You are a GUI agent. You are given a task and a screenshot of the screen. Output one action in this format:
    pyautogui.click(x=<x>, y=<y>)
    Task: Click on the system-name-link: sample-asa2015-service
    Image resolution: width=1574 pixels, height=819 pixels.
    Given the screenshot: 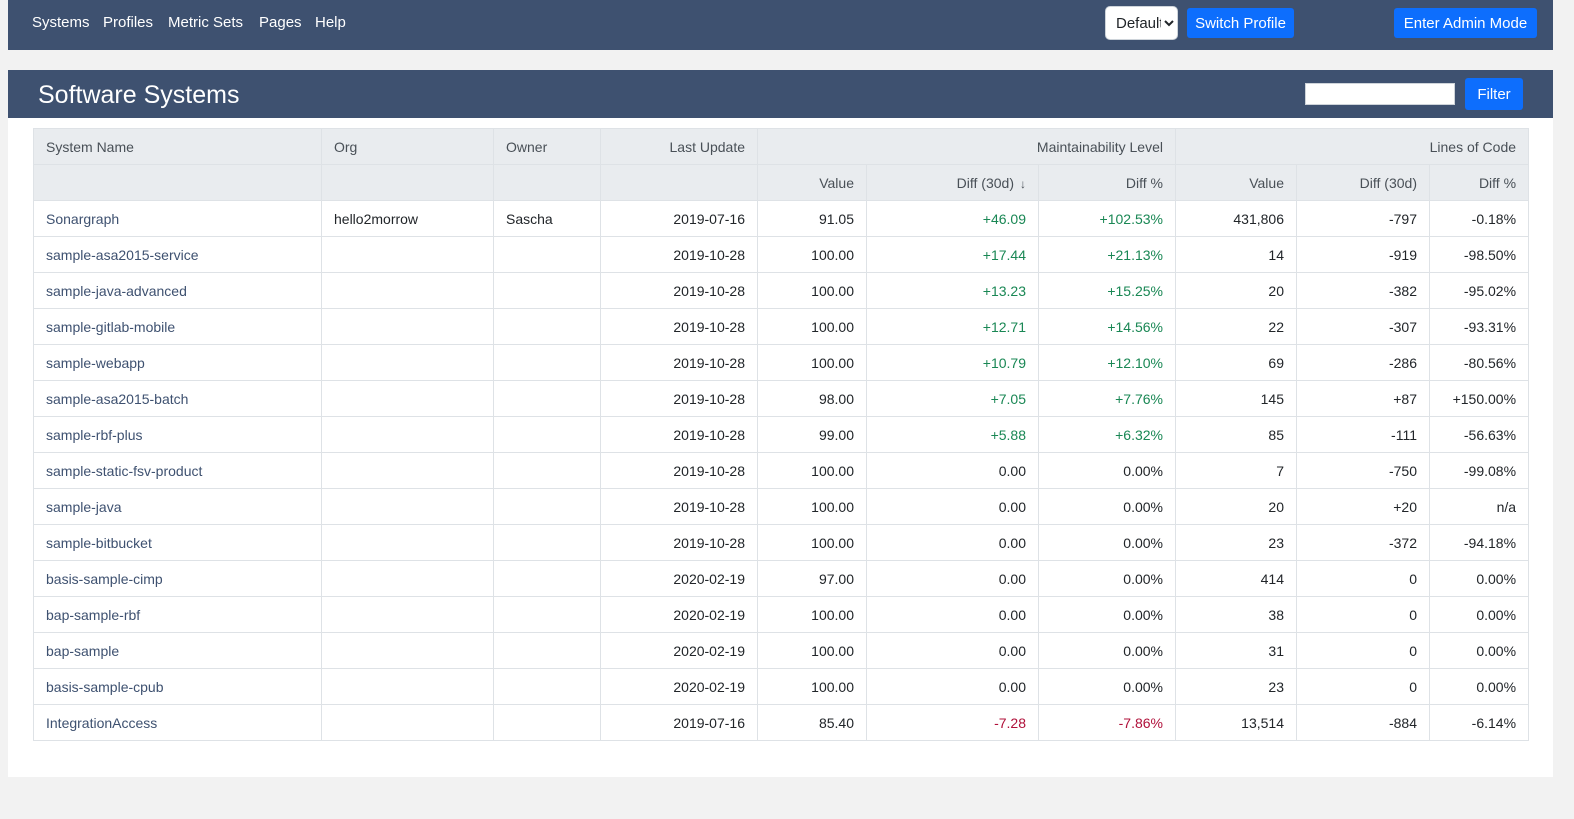 What is the action you would take?
    pyautogui.click(x=177, y=254)
    